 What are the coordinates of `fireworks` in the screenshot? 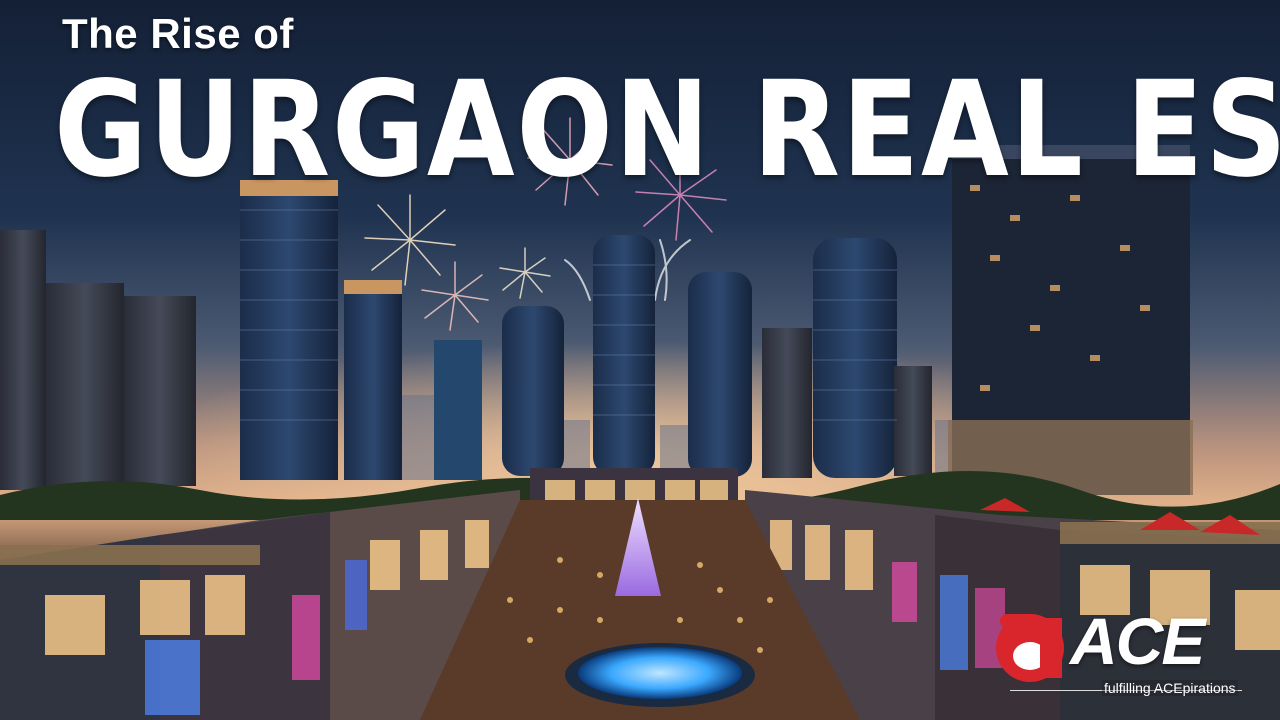 It's located at (545, 224).